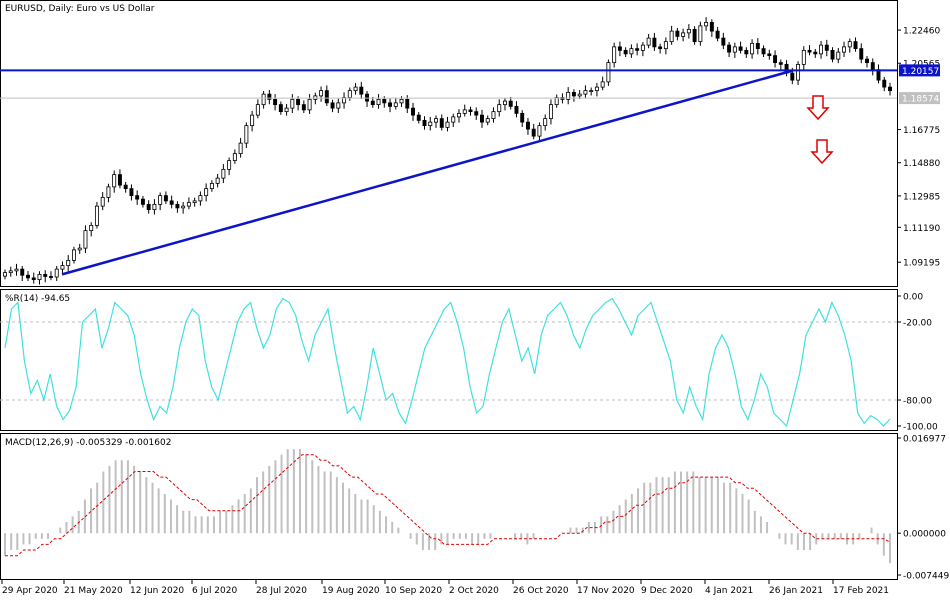 Image resolution: width=950 pixels, height=600 pixels. What do you see at coordinates (474, 591) in the screenshot?
I see `time-tick-label: 2 Oct 2020` at bounding box center [474, 591].